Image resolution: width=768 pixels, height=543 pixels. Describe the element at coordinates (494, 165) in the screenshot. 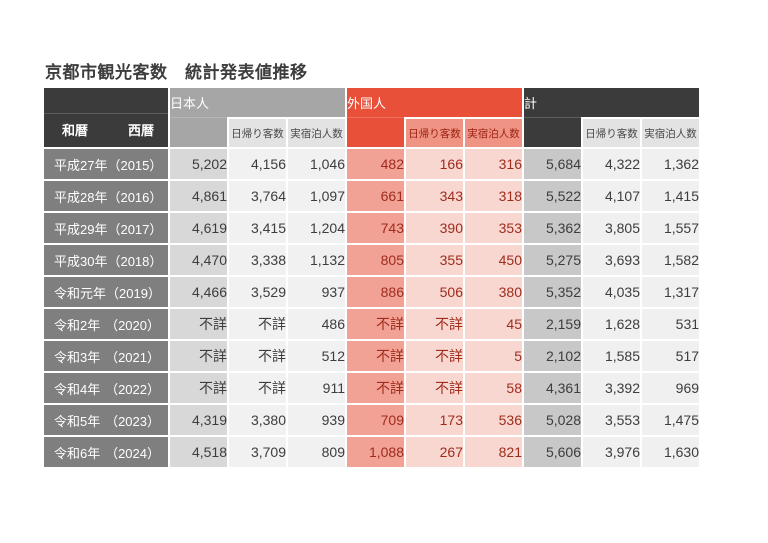

I see `value-cell-fg-2: 316` at that location.